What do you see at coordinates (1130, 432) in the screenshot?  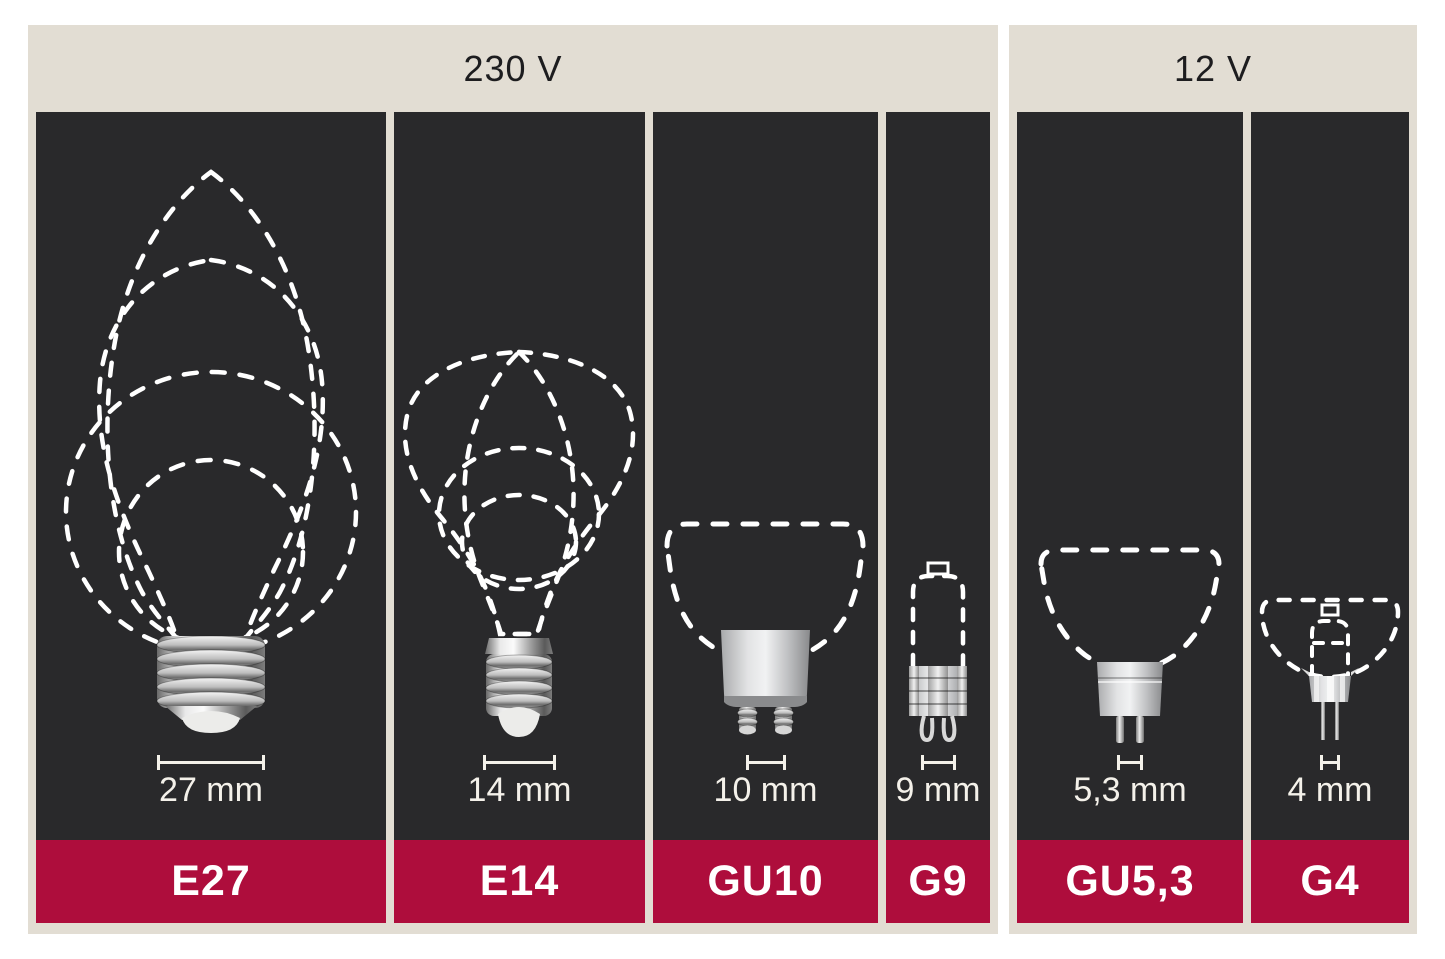 I see `gu53-illustration-area` at bounding box center [1130, 432].